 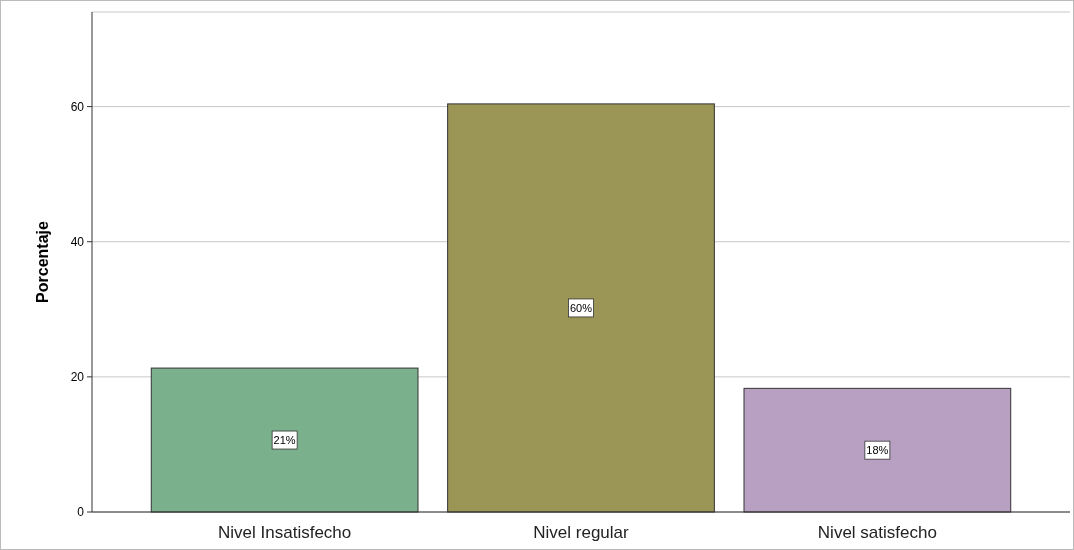 What do you see at coordinates (877, 532) in the screenshot?
I see `x-tick-label: Nivel satisfecho` at bounding box center [877, 532].